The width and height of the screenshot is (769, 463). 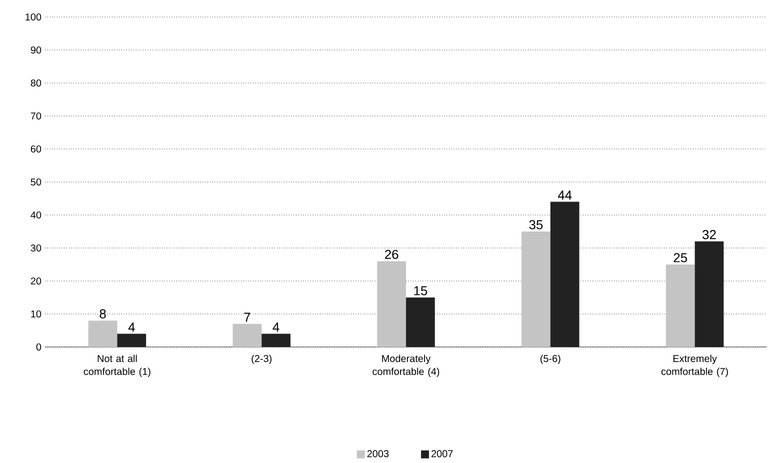 I want to click on legend-label: 2003, so click(x=378, y=454).